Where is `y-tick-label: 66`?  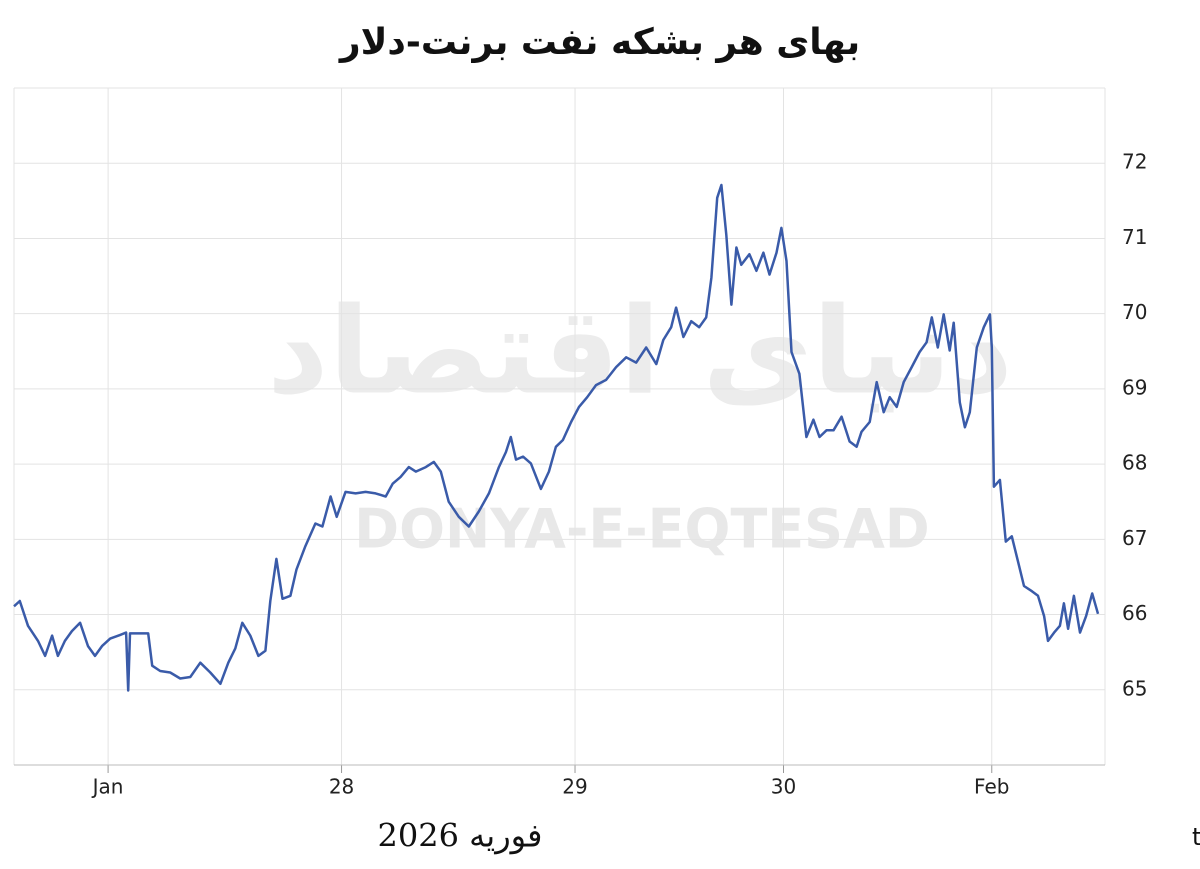 y-tick-label: 66 is located at coordinates (1134, 613).